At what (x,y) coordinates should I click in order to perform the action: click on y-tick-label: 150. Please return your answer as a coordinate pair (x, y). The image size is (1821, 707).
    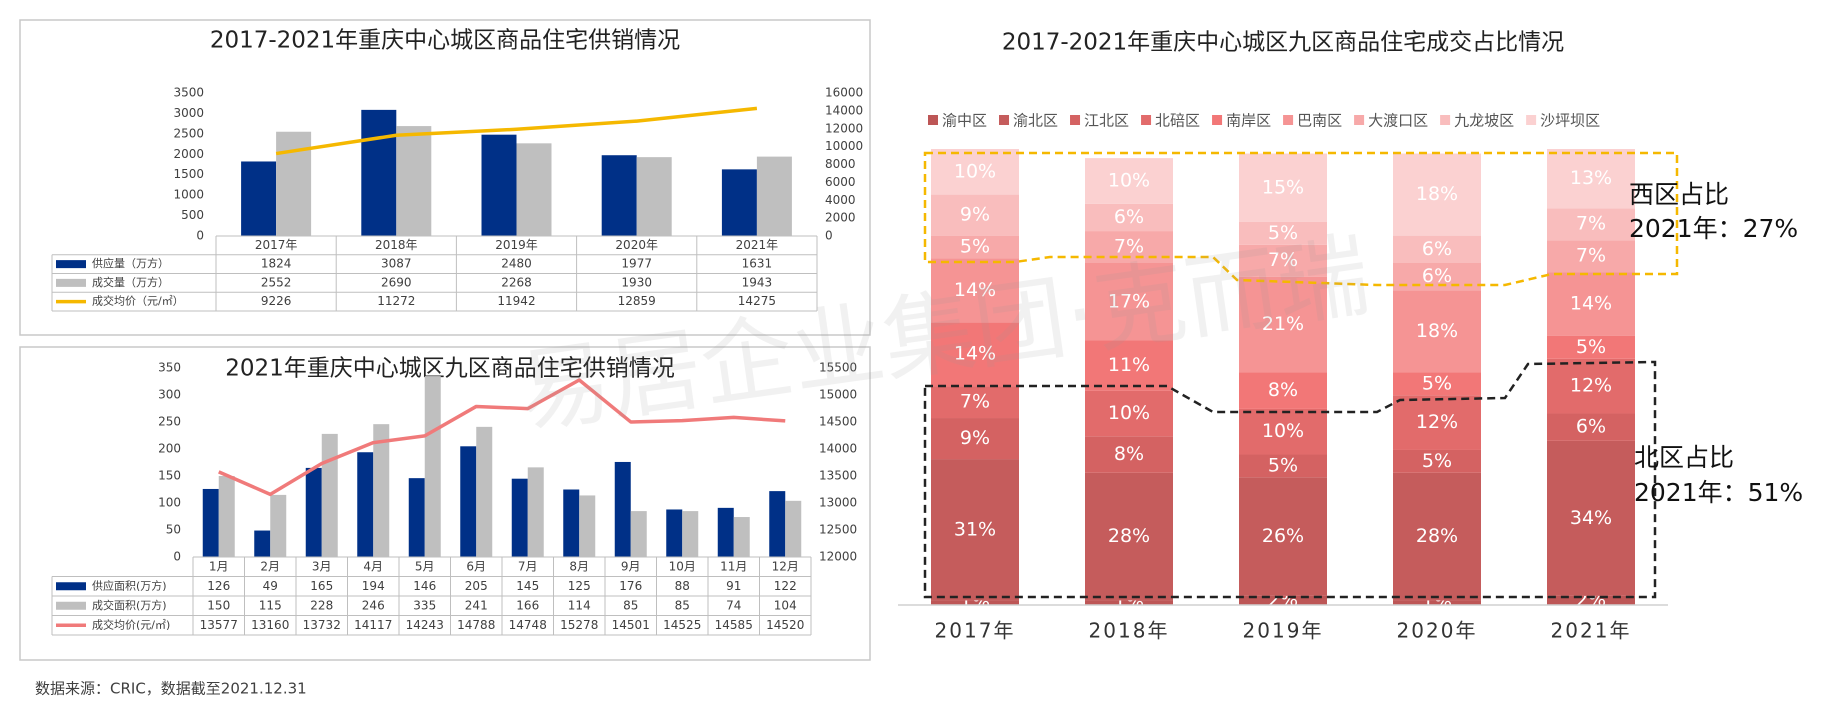
    Looking at the image, I should click on (169, 476).